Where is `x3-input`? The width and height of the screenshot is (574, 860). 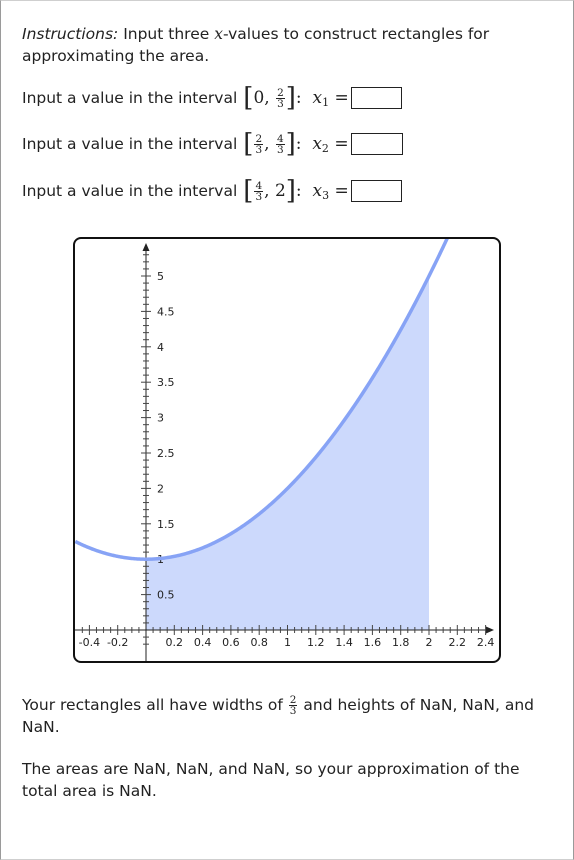
x3-input is located at coordinates (376, 191).